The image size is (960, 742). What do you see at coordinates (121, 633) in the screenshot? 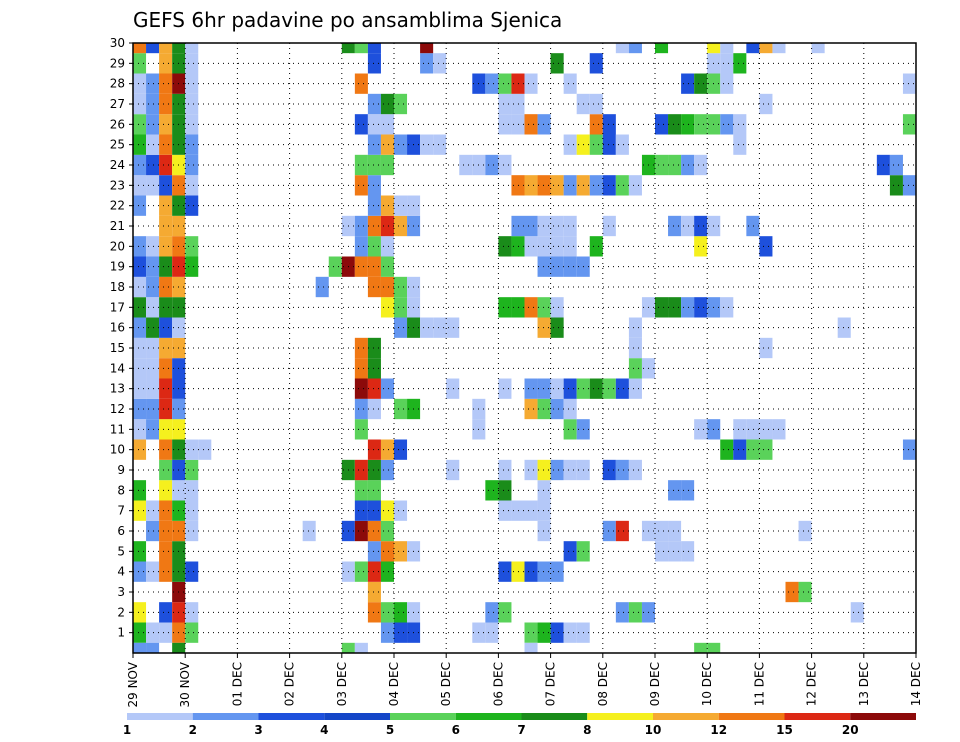
I see `y-tick-label: 1` at bounding box center [121, 633].